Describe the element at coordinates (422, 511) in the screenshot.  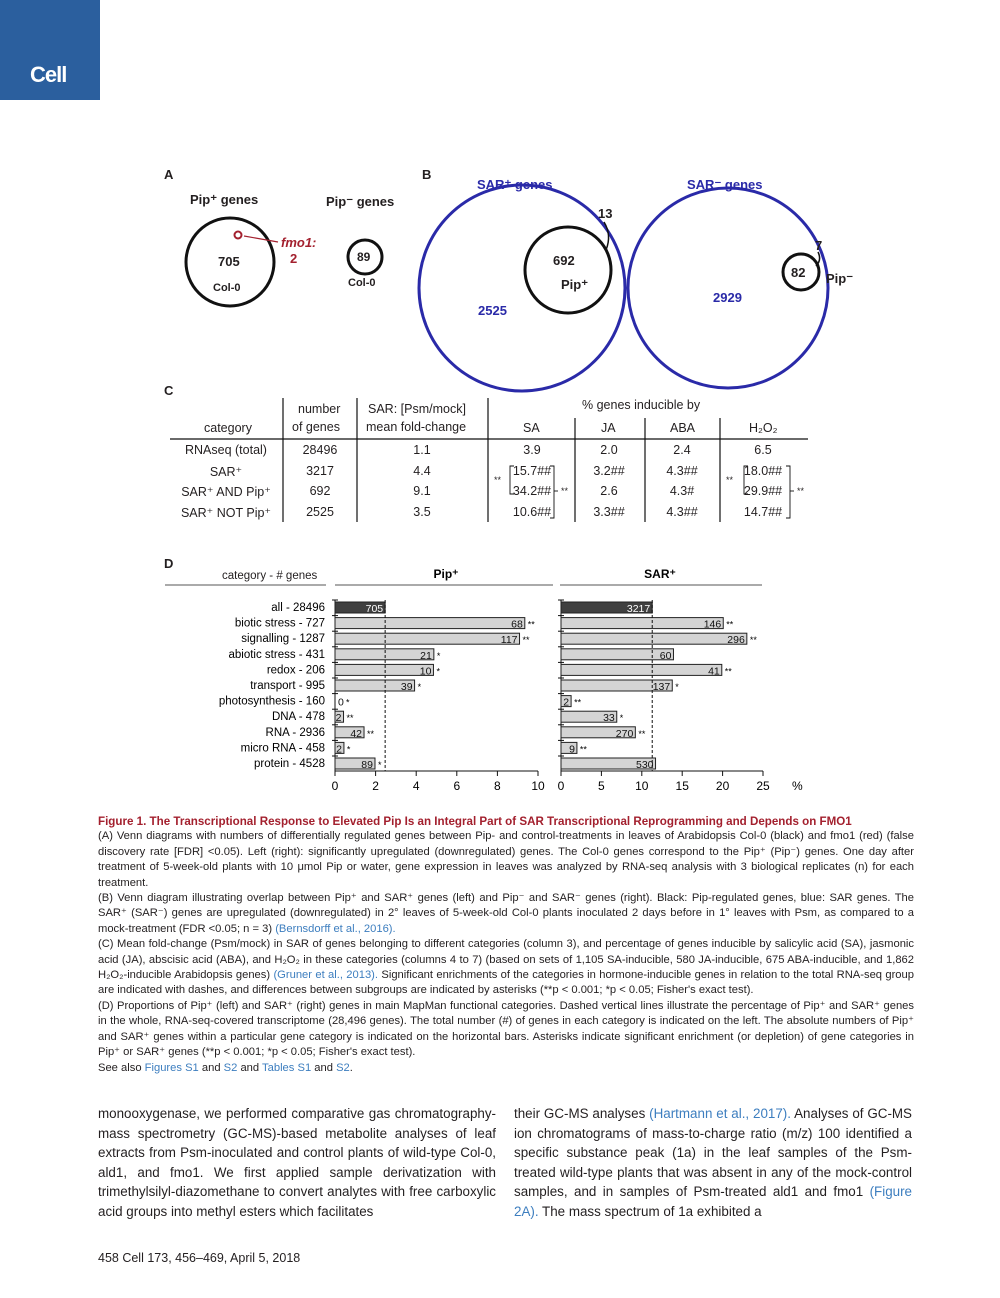
I see `cell-fold: 3.5` at that location.